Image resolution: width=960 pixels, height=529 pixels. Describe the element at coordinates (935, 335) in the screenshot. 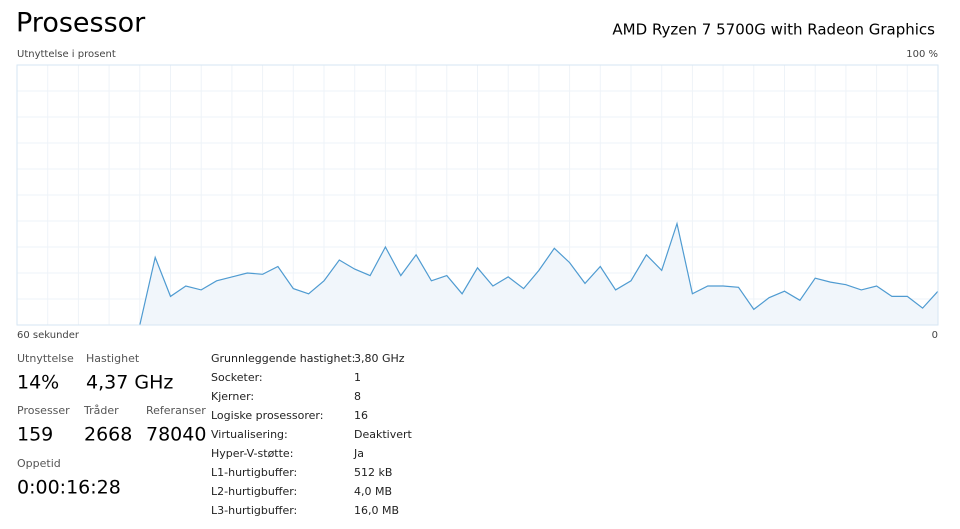

I see `y-tick-label: 0` at that location.